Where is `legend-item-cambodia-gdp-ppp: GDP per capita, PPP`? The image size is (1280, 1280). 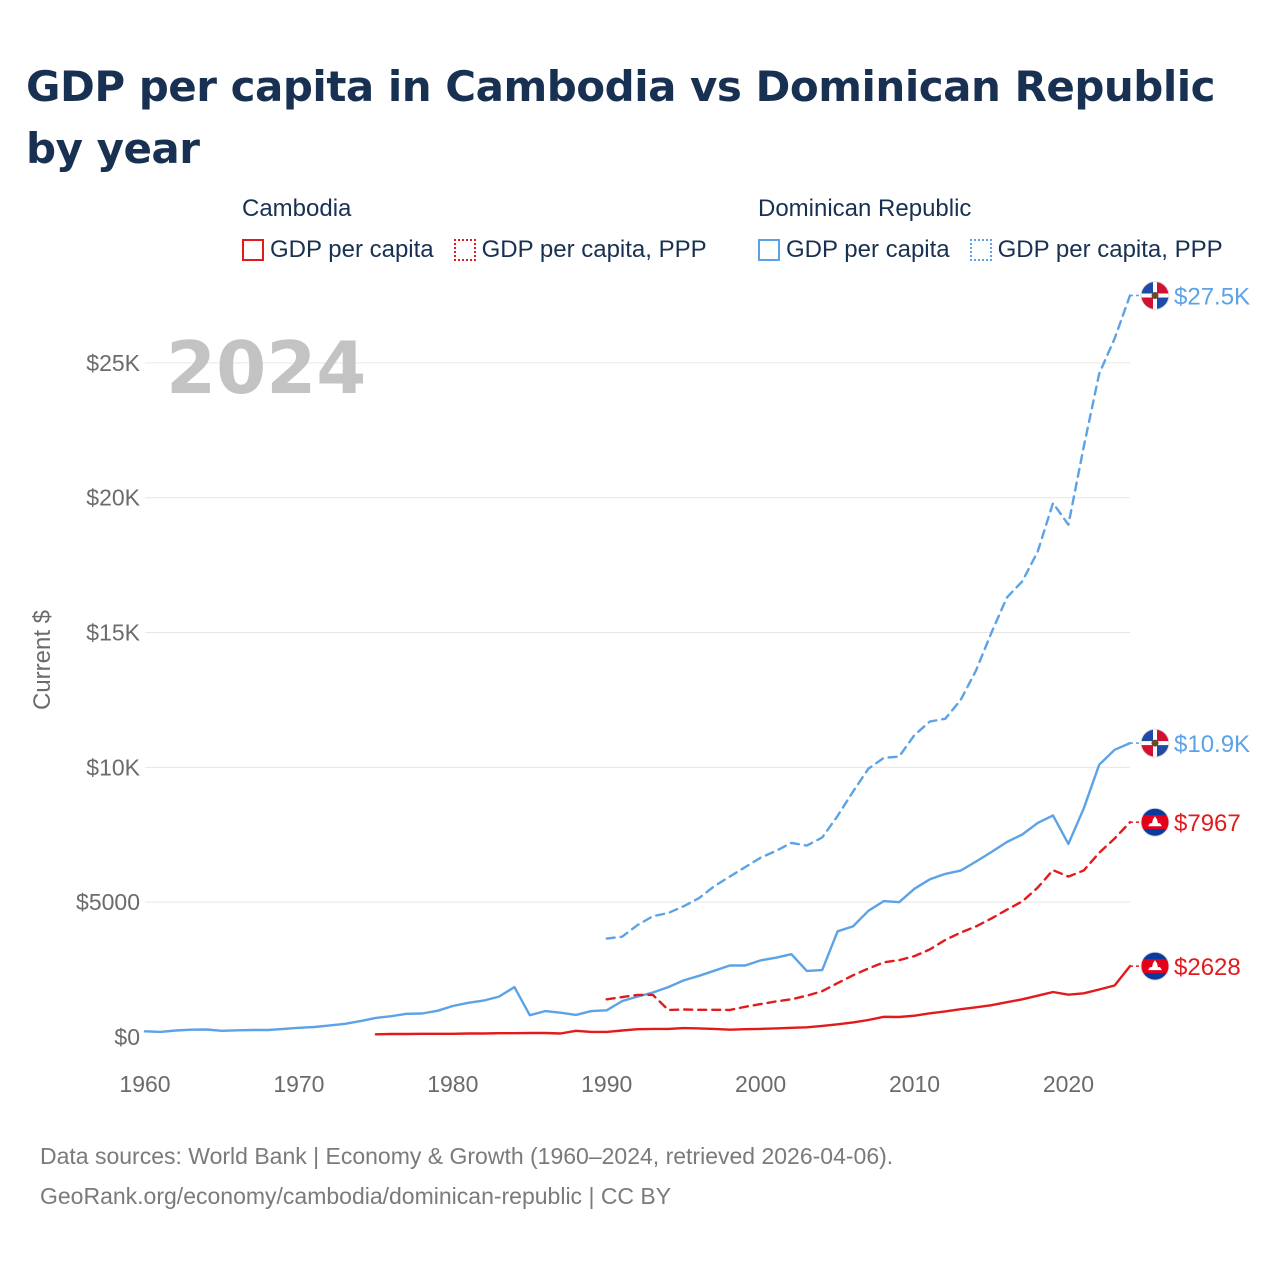
legend-item-cambodia-gdp-ppp: GDP per capita, PPP is located at coordinates (580, 250).